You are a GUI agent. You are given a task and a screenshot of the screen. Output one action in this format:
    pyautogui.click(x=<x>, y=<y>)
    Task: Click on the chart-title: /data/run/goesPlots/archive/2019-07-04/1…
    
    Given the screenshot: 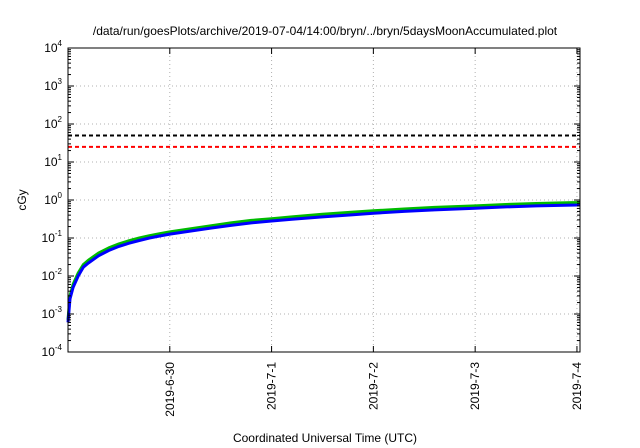 What is the action you would take?
    pyautogui.click(x=325, y=31)
    